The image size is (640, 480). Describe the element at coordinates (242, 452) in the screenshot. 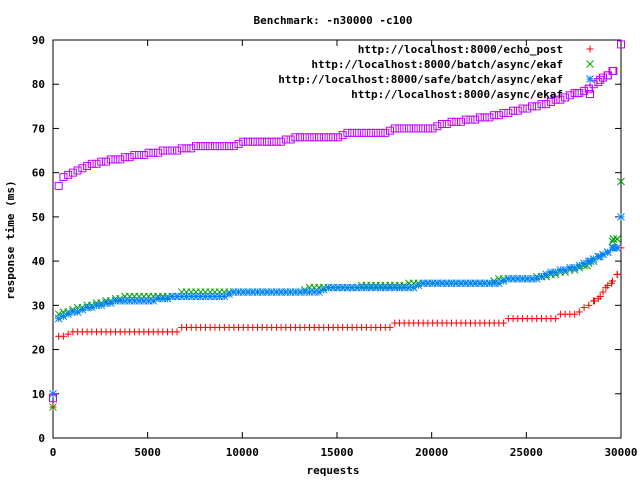

I see `x-tick-label: 10000` at that location.